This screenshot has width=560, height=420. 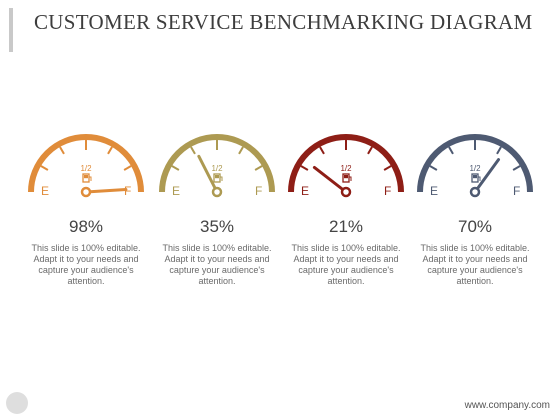 What do you see at coordinates (86, 226) in the screenshot?
I see `gauge-value: 98%` at bounding box center [86, 226].